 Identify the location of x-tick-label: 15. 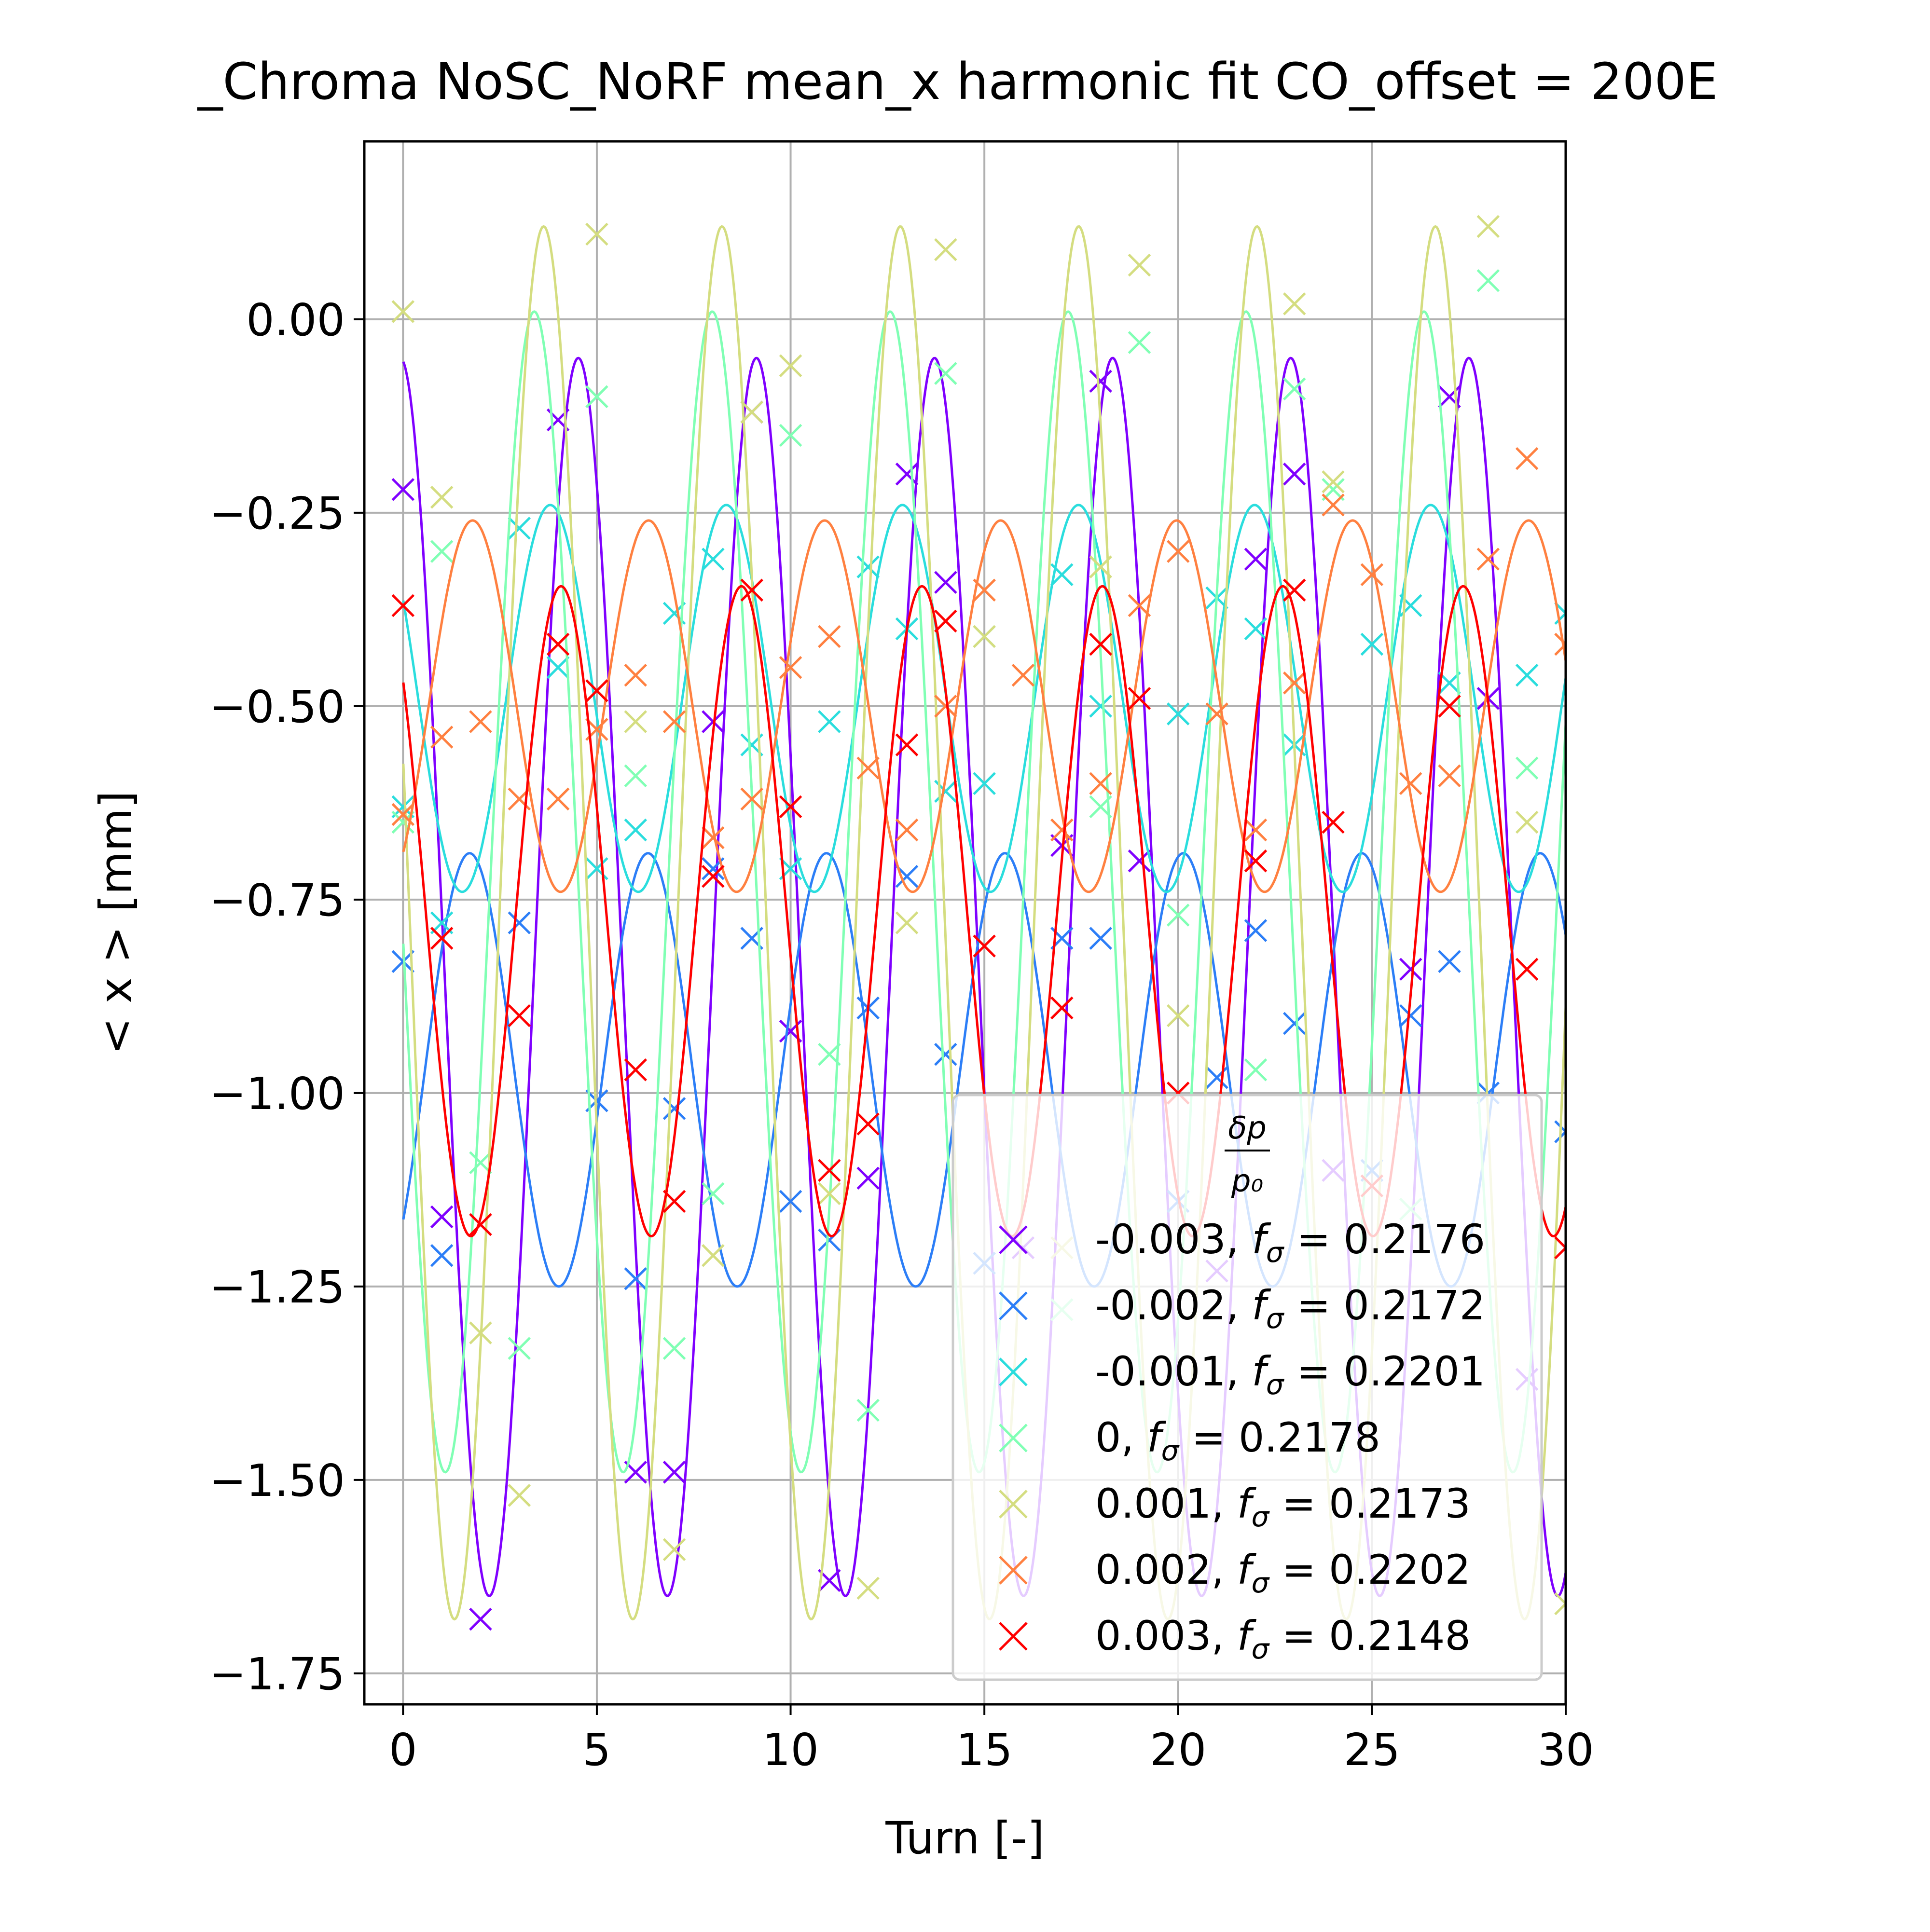
(984, 1750).